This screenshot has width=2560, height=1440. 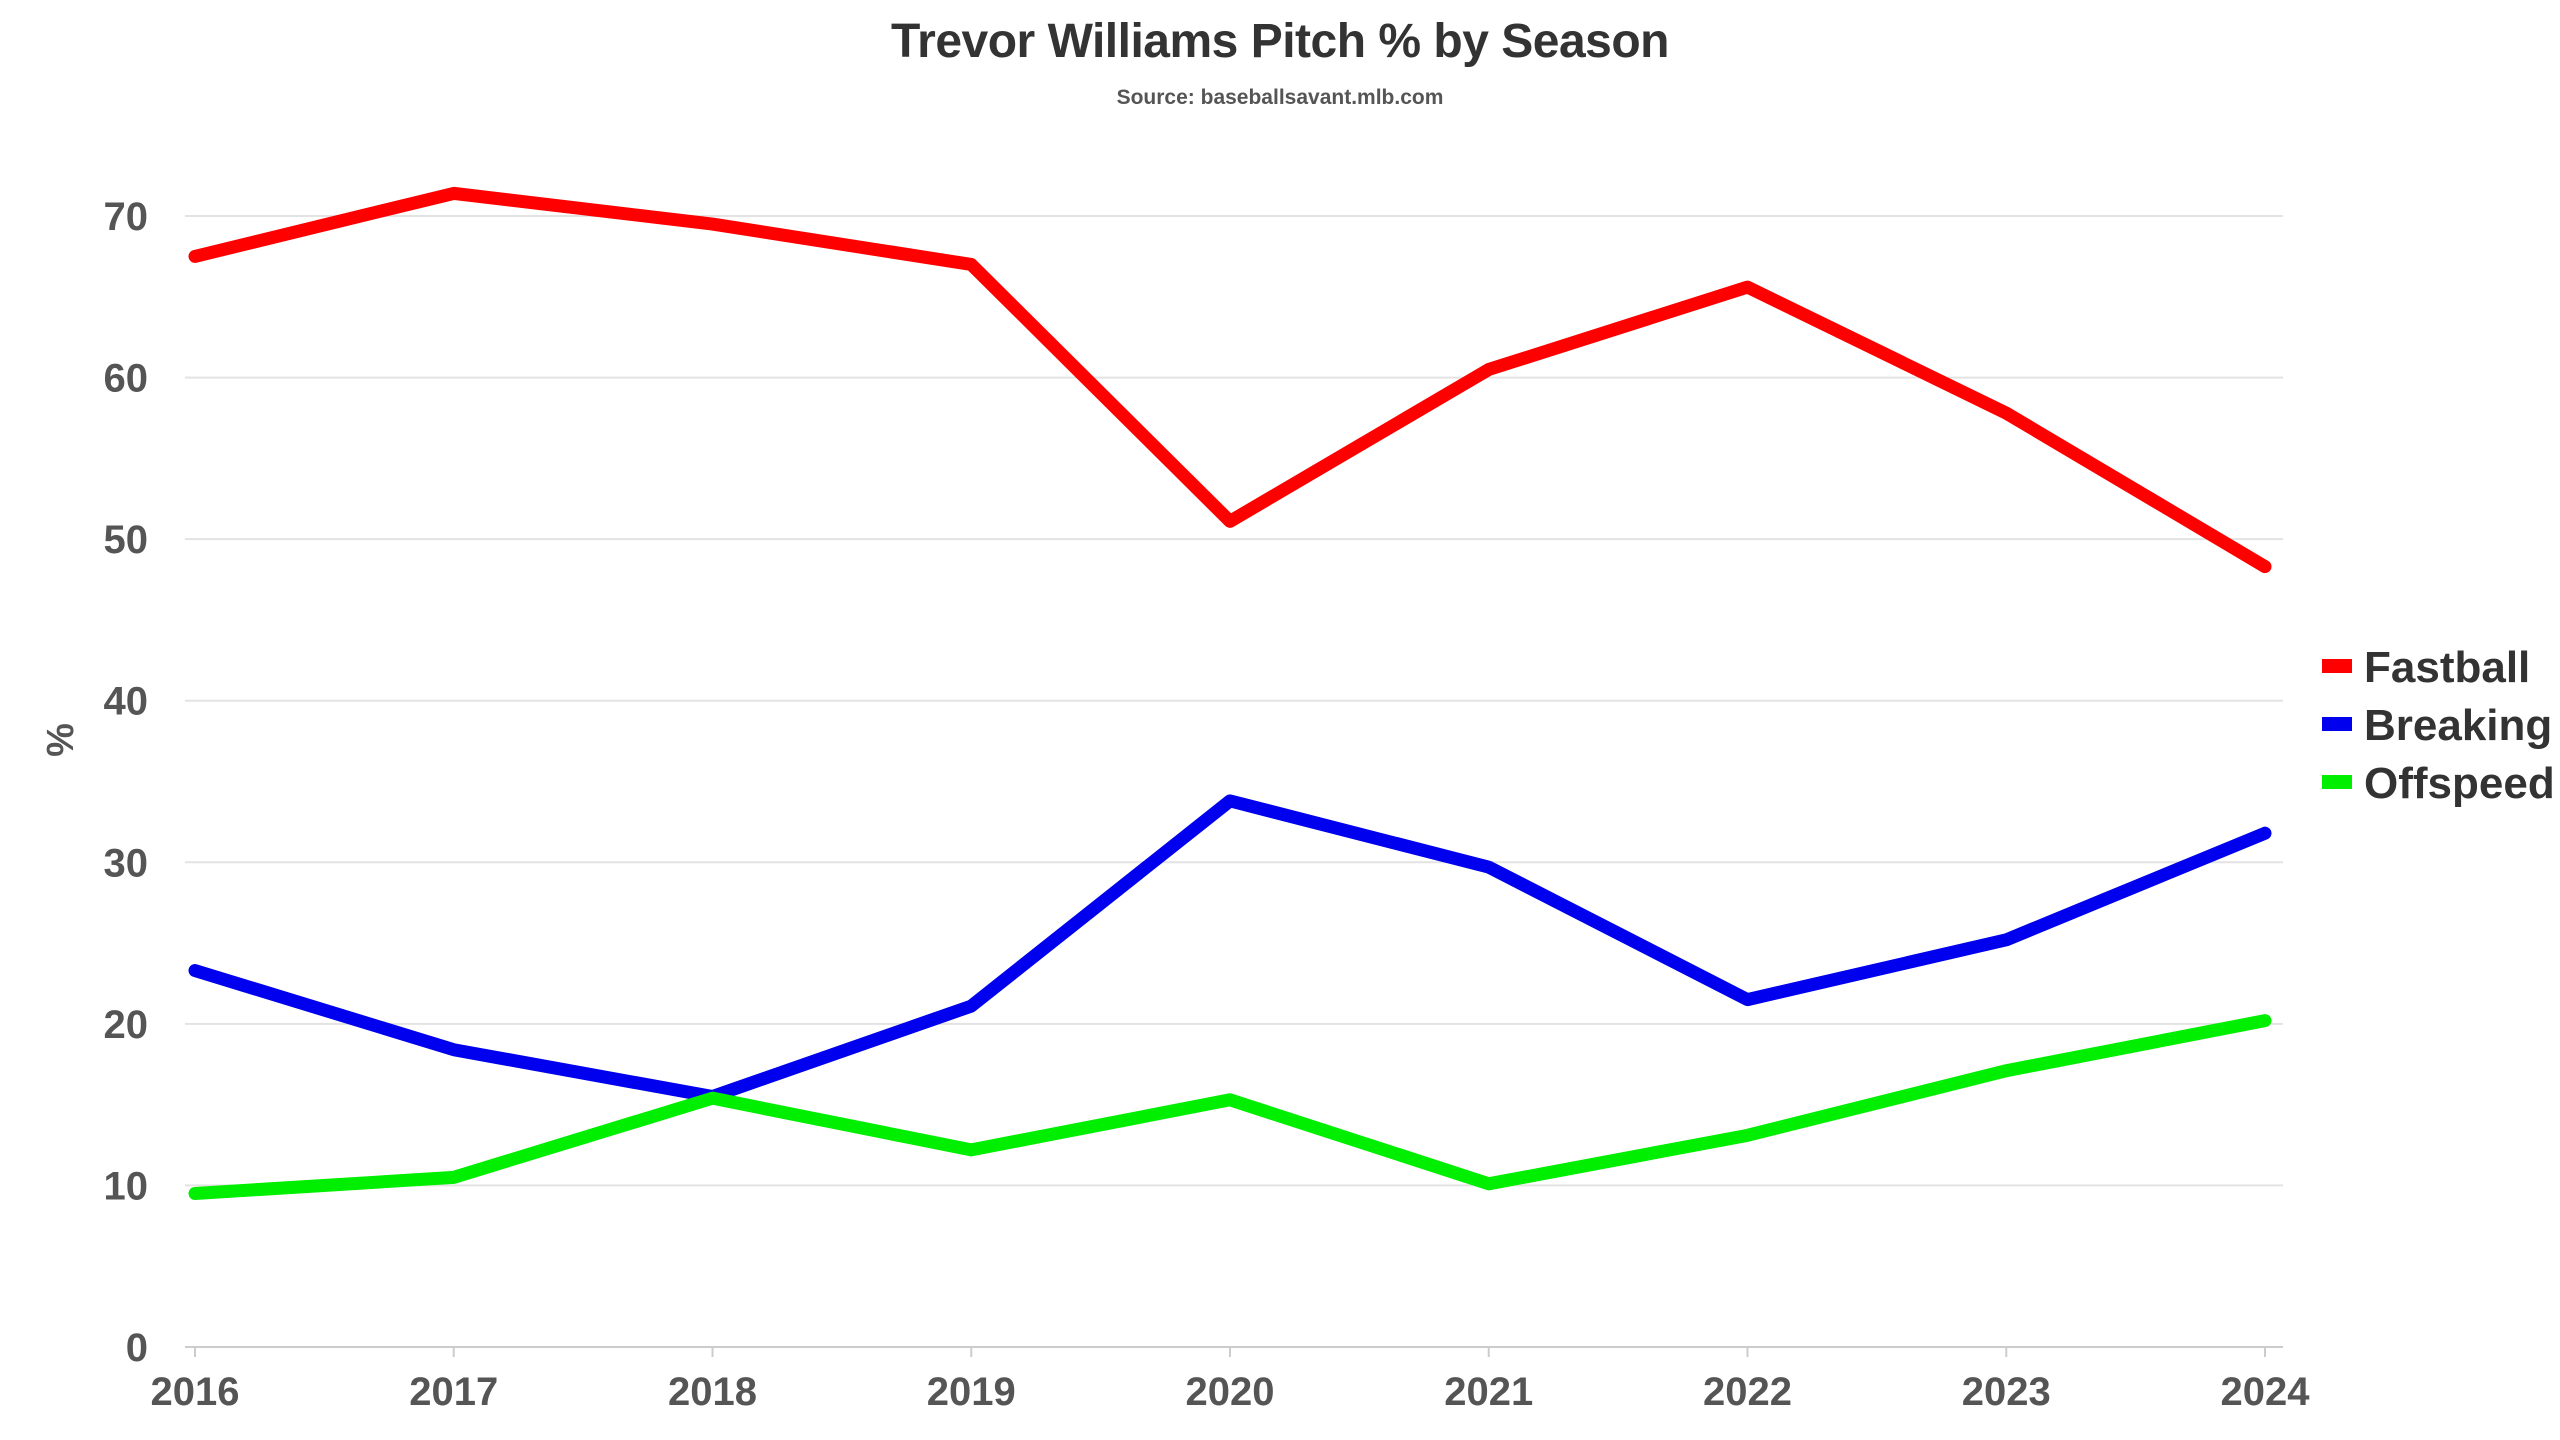 What do you see at coordinates (2458, 725) in the screenshot?
I see `legend-label-breaking: Breaking` at bounding box center [2458, 725].